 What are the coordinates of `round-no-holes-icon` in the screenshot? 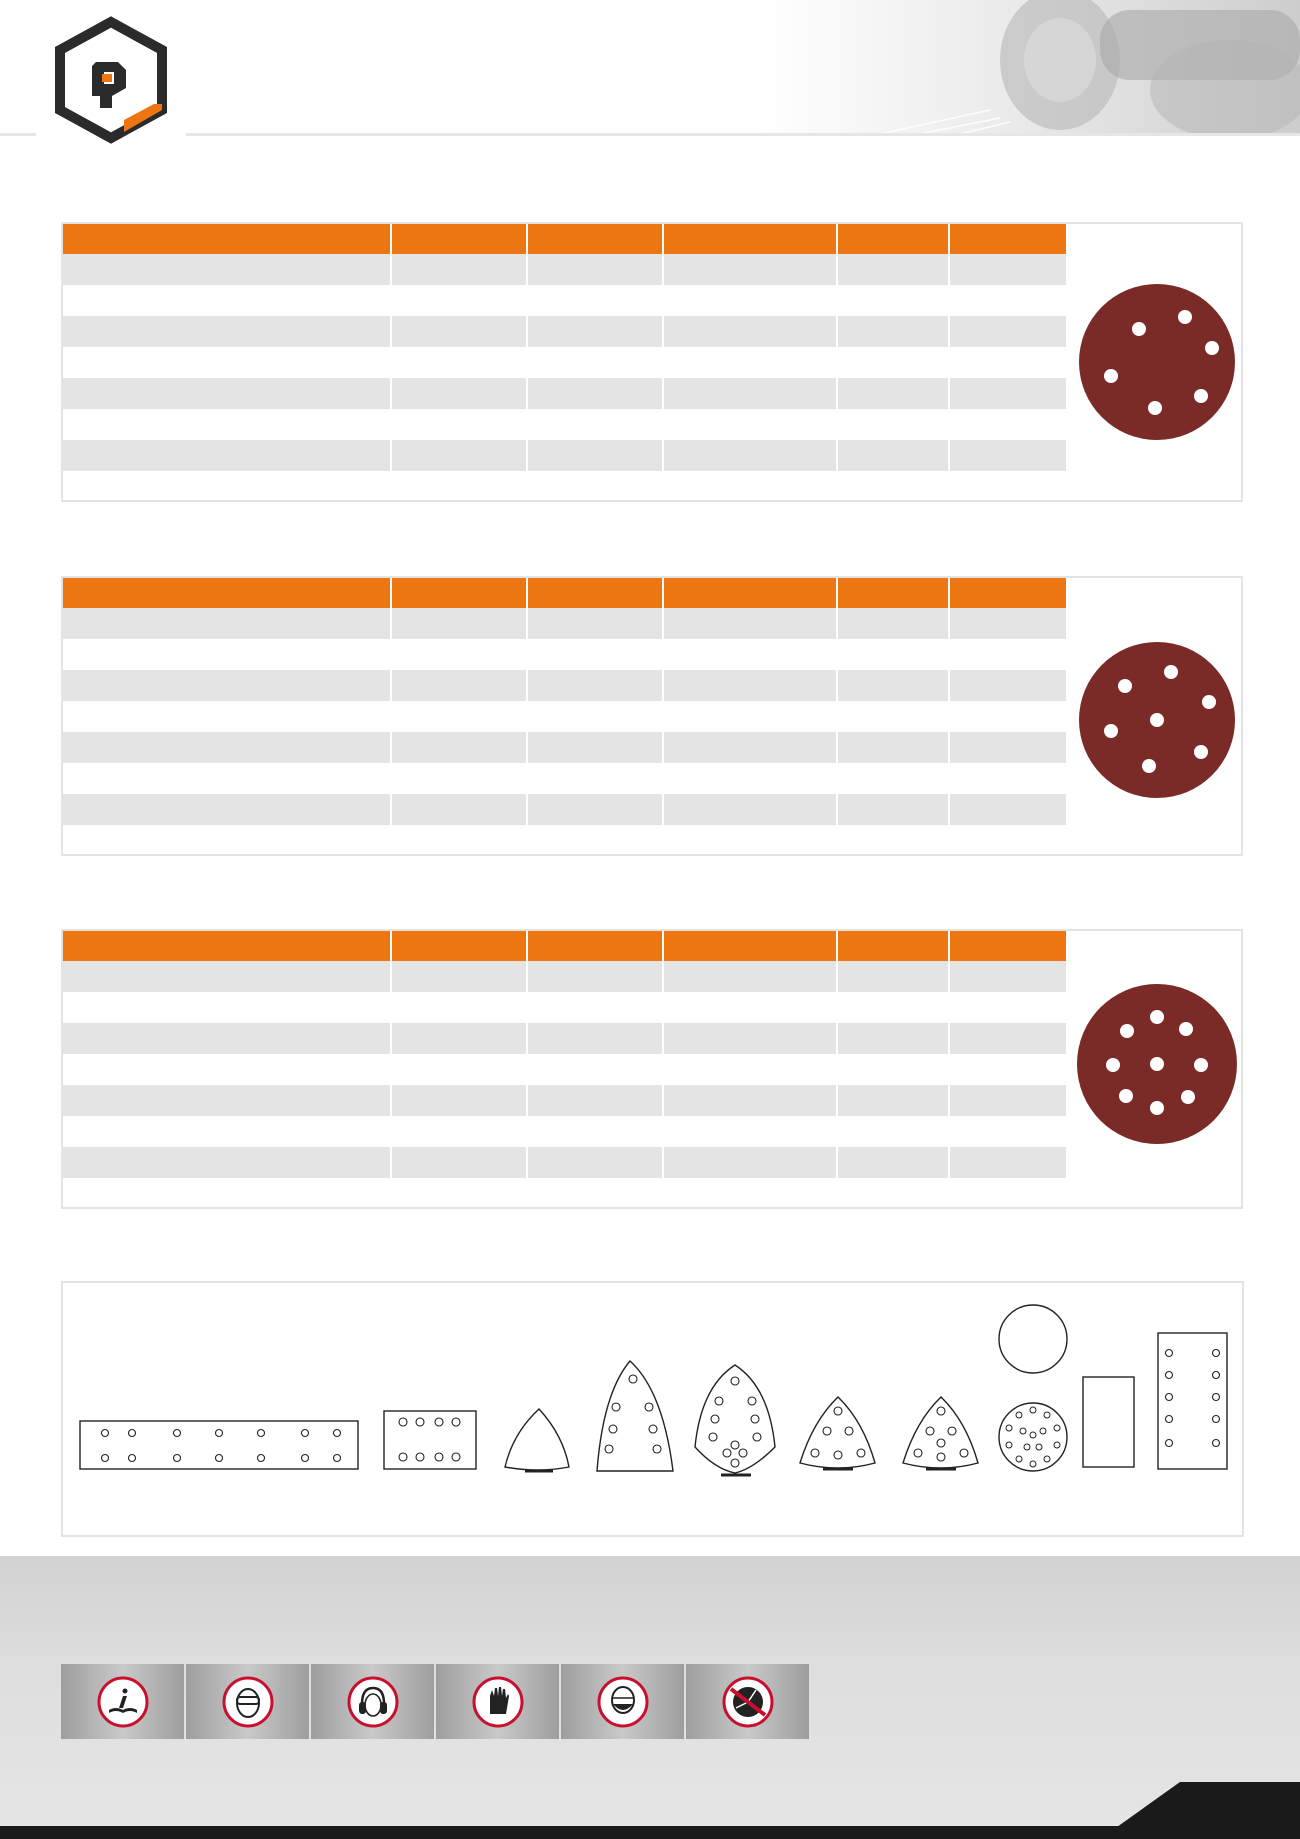 It's located at (1033, 1339).